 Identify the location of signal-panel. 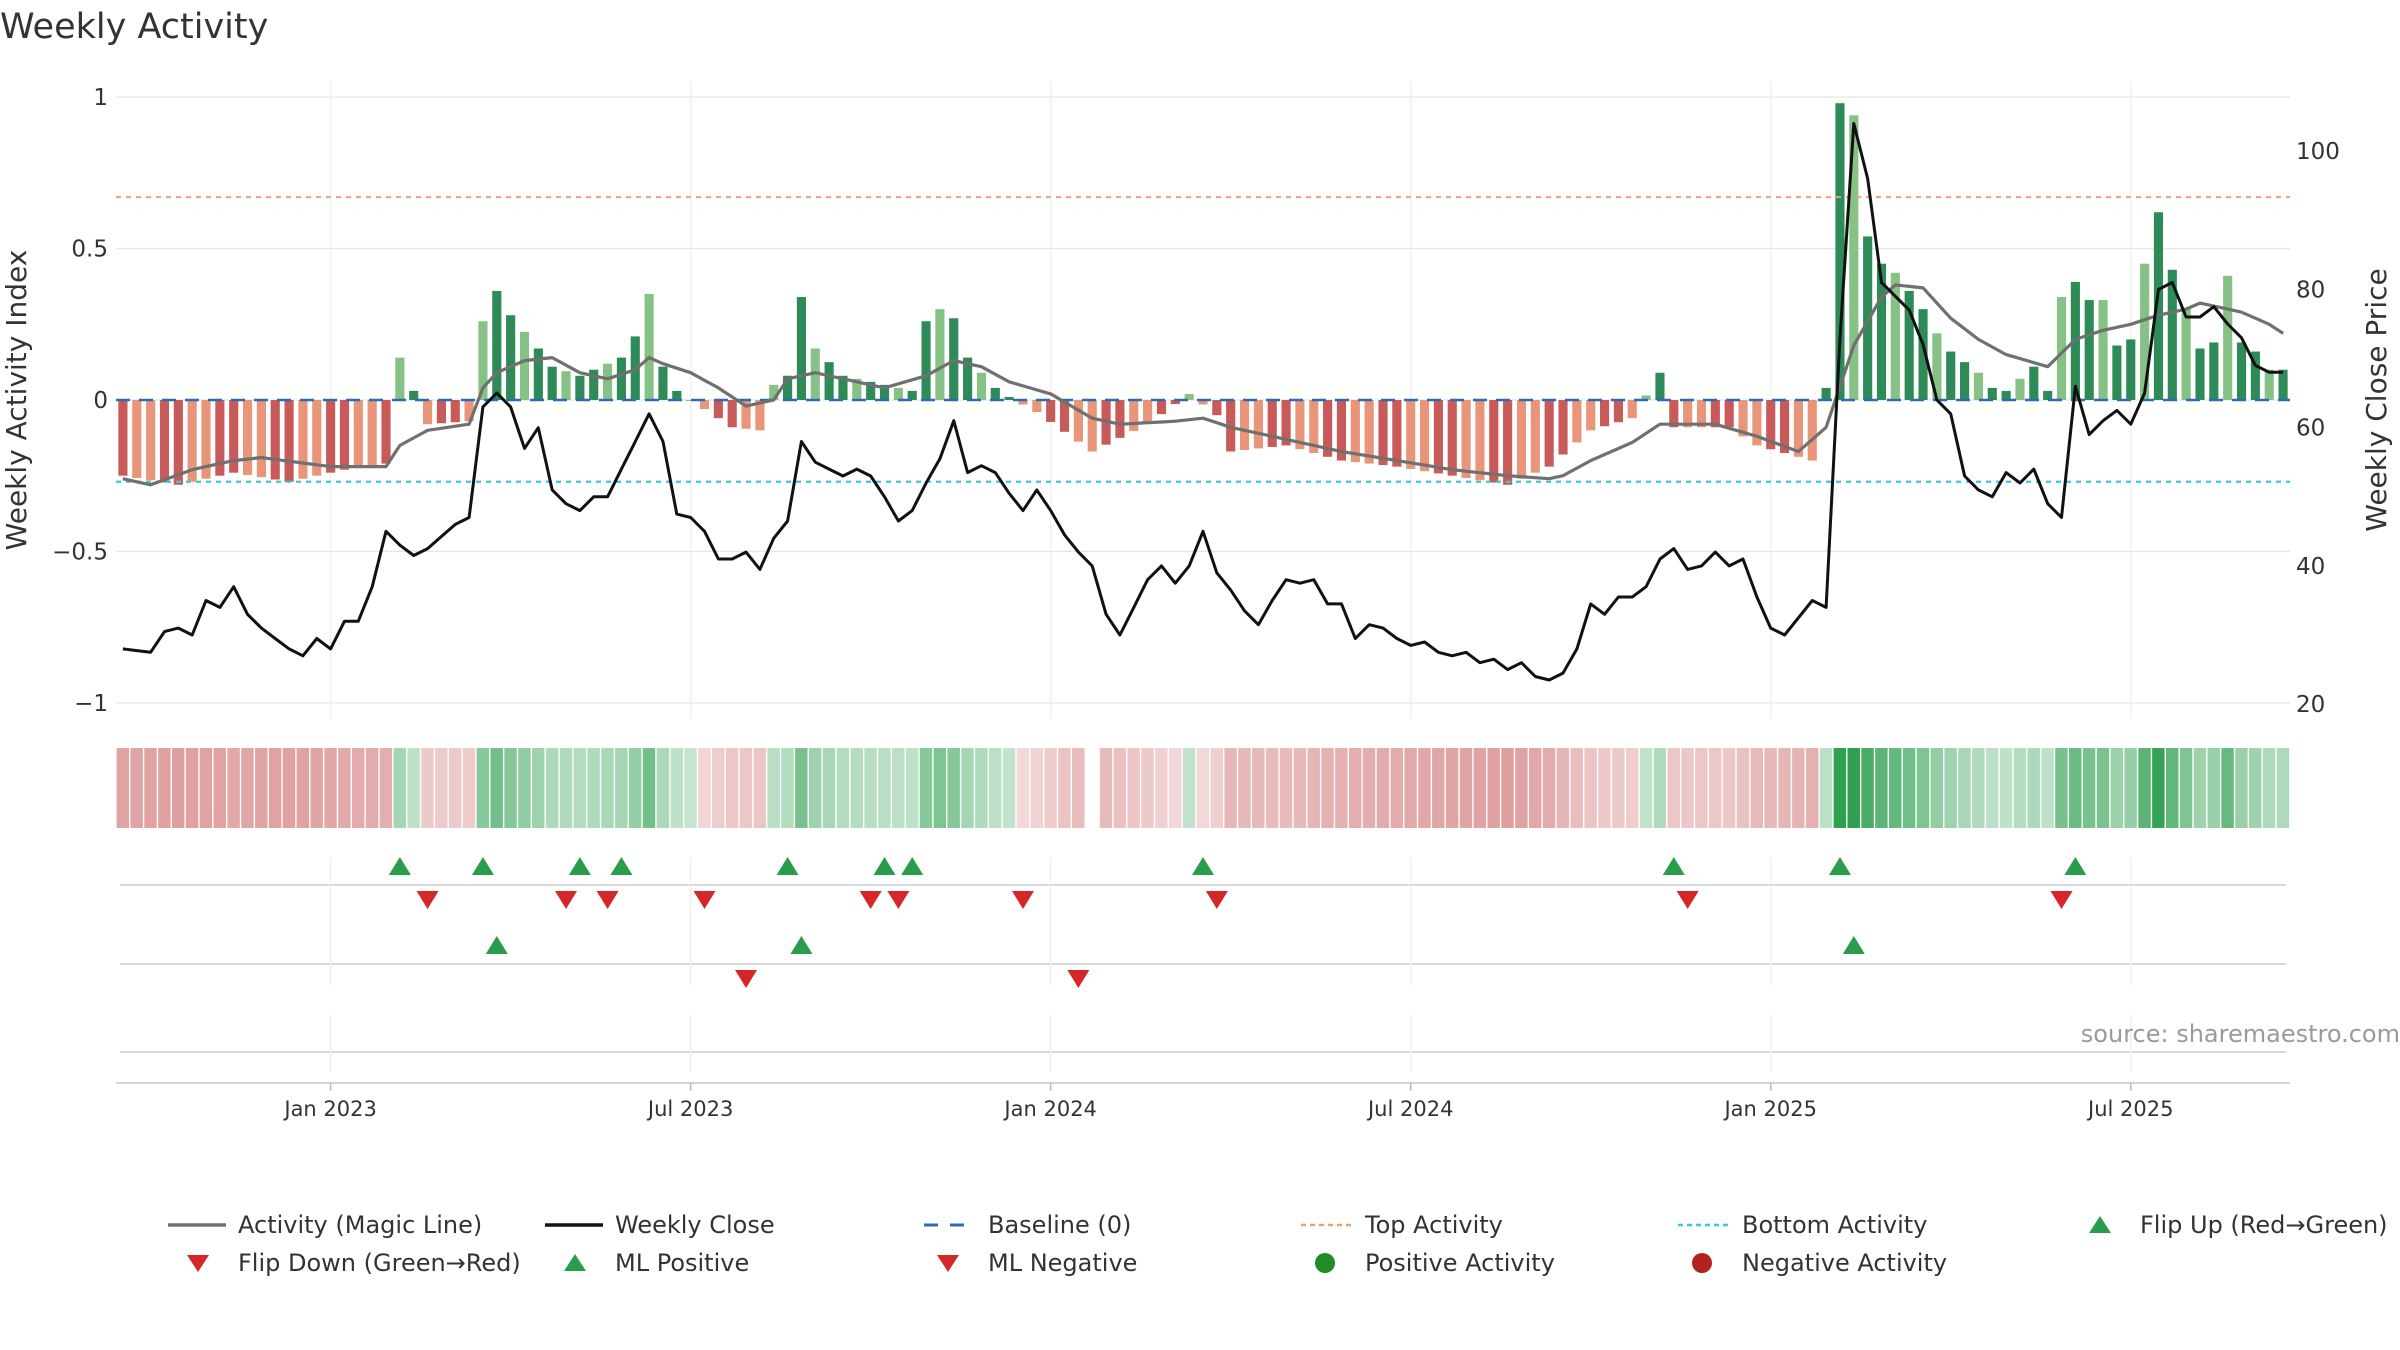
(1203, 964).